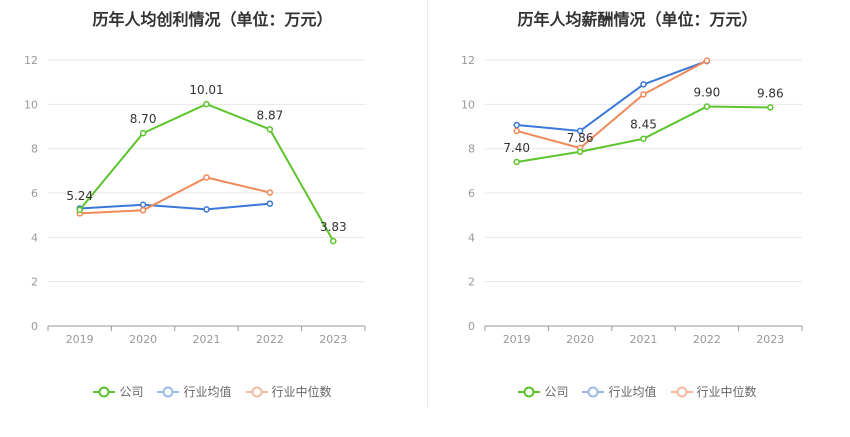  What do you see at coordinates (333, 227) in the screenshot?
I see `data-label: 3.83` at bounding box center [333, 227].